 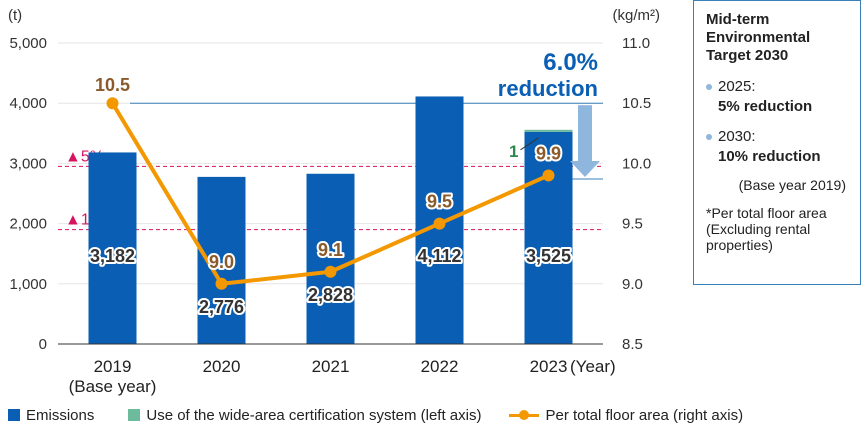 What do you see at coordinates (330, 250) in the screenshot?
I see `point-value-label: 9.1` at bounding box center [330, 250].